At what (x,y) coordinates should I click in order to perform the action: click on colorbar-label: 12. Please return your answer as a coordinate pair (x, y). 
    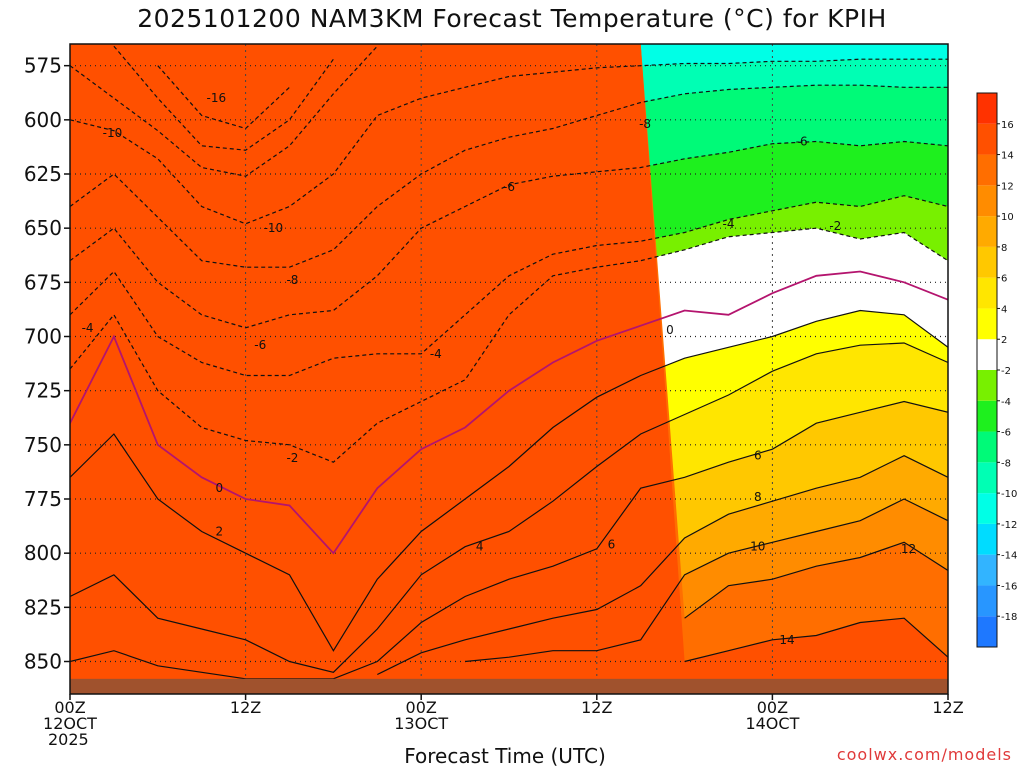
    Looking at the image, I should click on (1007, 186).